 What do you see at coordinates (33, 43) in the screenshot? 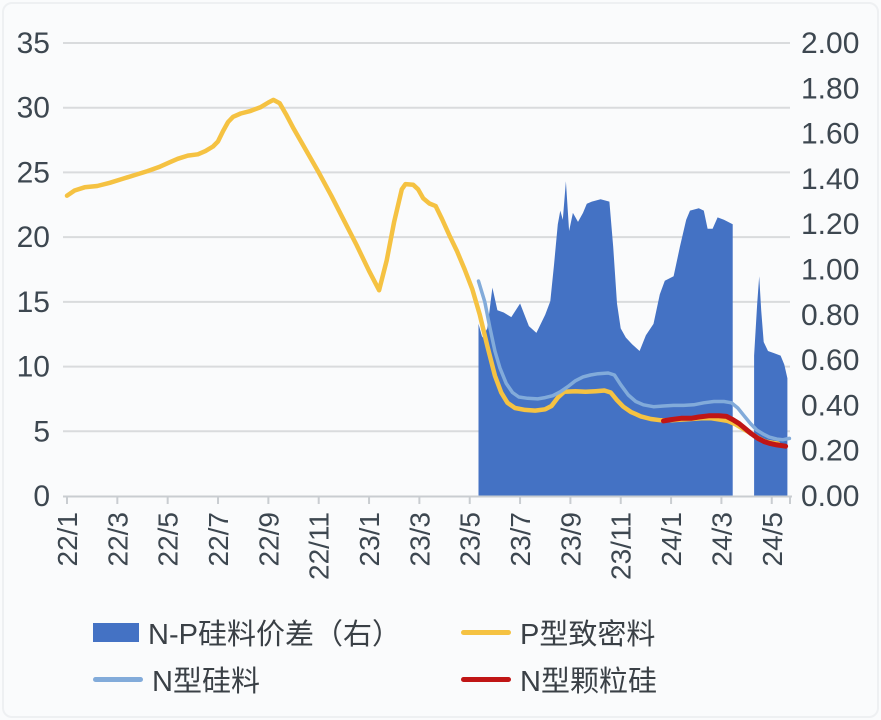
I see `y-left-tick-label: 35` at bounding box center [33, 43].